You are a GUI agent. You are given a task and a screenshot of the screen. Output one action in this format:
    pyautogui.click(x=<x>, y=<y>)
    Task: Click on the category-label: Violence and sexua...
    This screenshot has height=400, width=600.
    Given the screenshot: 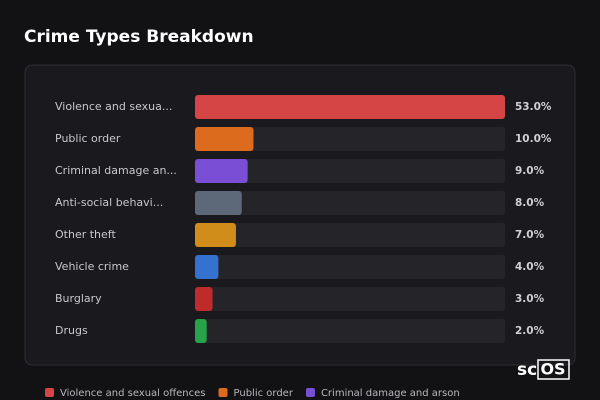 What is the action you would take?
    pyautogui.click(x=113, y=106)
    